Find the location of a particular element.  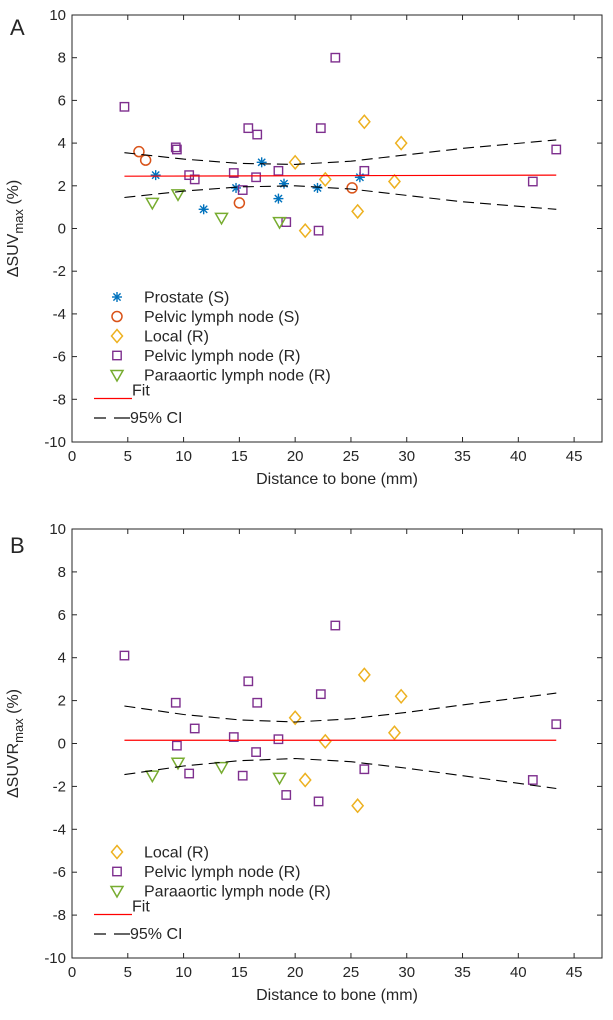

x-tick-label: 40 is located at coordinates (518, 456).